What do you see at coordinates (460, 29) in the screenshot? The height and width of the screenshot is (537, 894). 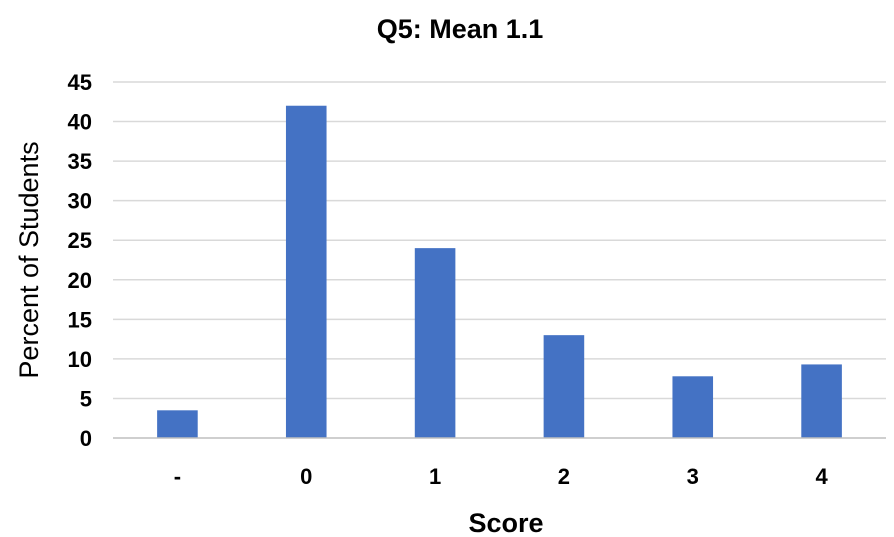 I see `chart-title: Q5: Mean 1.1` at bounding box center [460, 29].